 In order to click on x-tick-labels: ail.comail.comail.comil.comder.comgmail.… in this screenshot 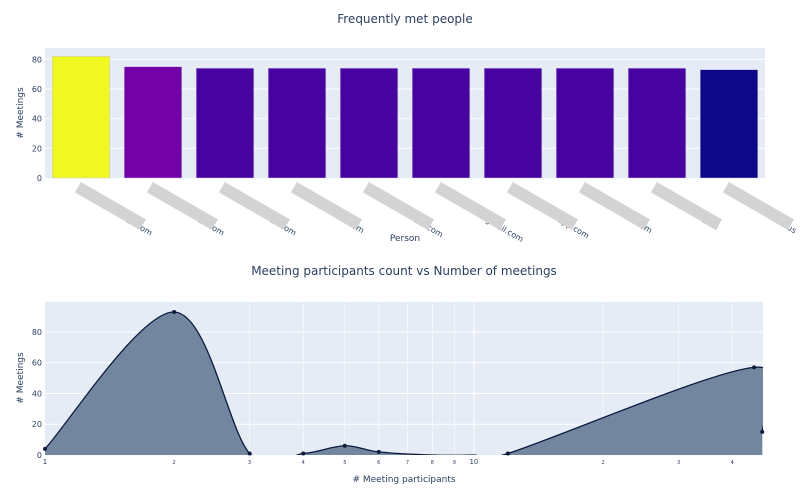, I will do `click(436, 213)`.